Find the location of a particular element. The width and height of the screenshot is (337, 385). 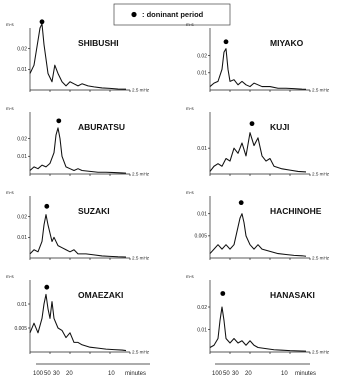

period-label-30-right: 30 is located at coordinates (235, 374).